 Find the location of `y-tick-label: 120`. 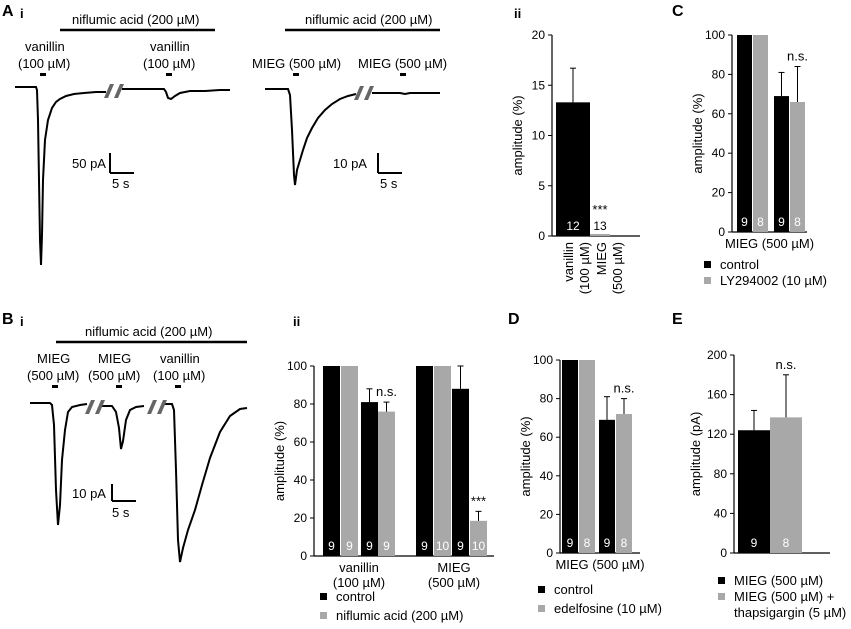

y-tick-label: 120 is located at coordinates (717, 434).